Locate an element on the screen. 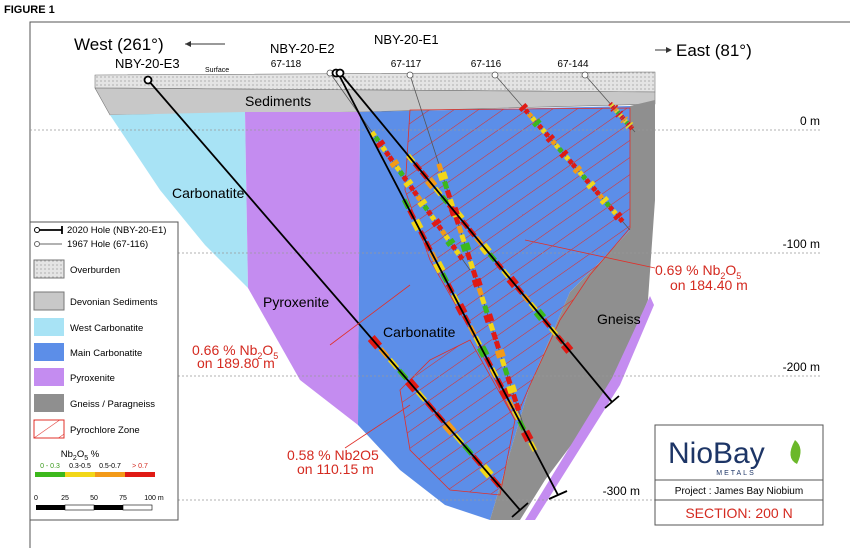  grade-class: > 0.7 is located at coordinates (140, 466).